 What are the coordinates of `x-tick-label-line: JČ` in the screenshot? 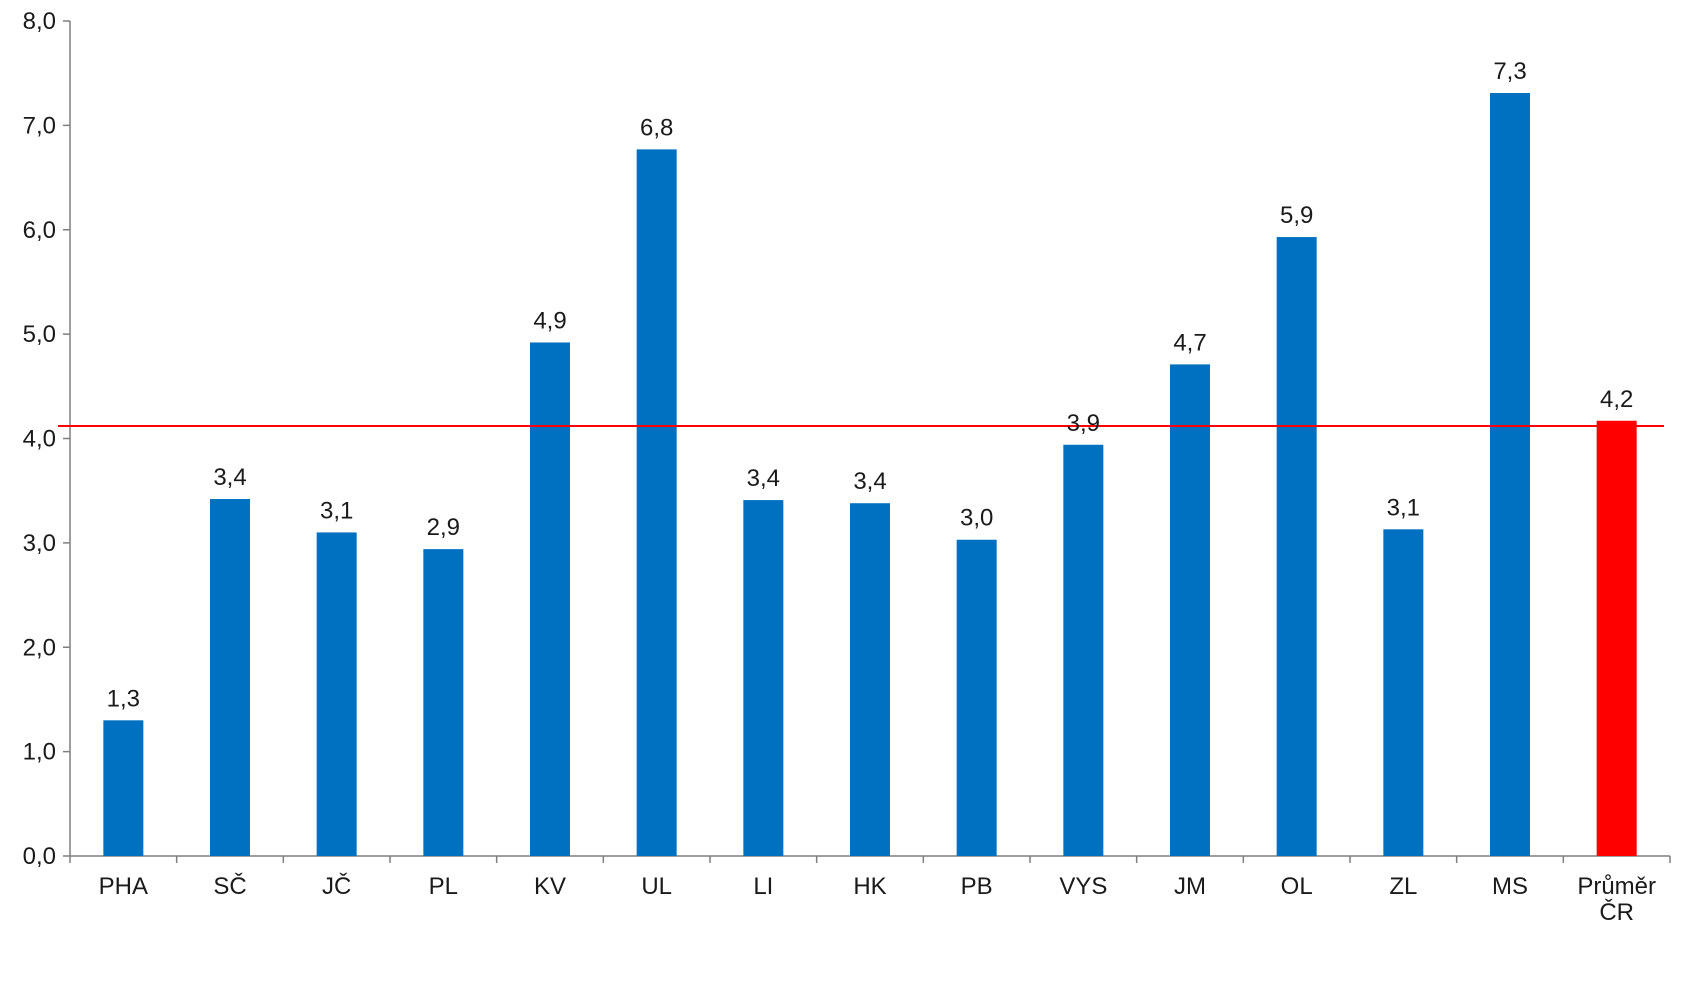 It's located at (336, 886).